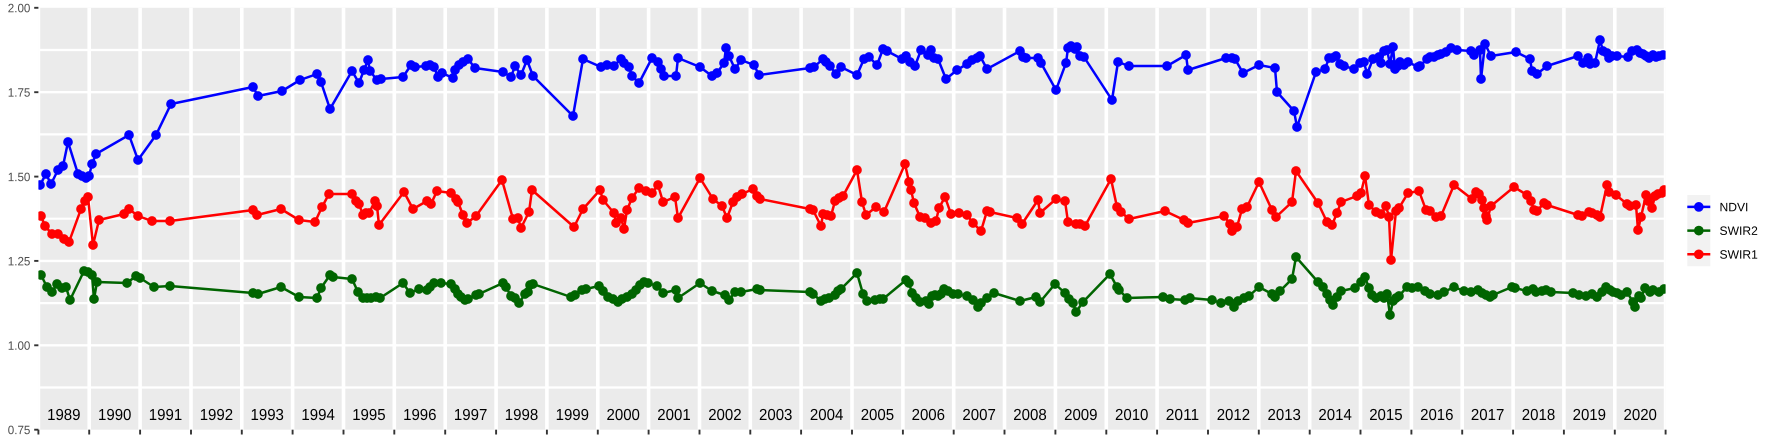 The height and width of the screenshot is (442, 1773). What do you see at coordinates (878, 415) in the screenshot?
I see `svg-text: 2005` at bounding box center [878, 415].